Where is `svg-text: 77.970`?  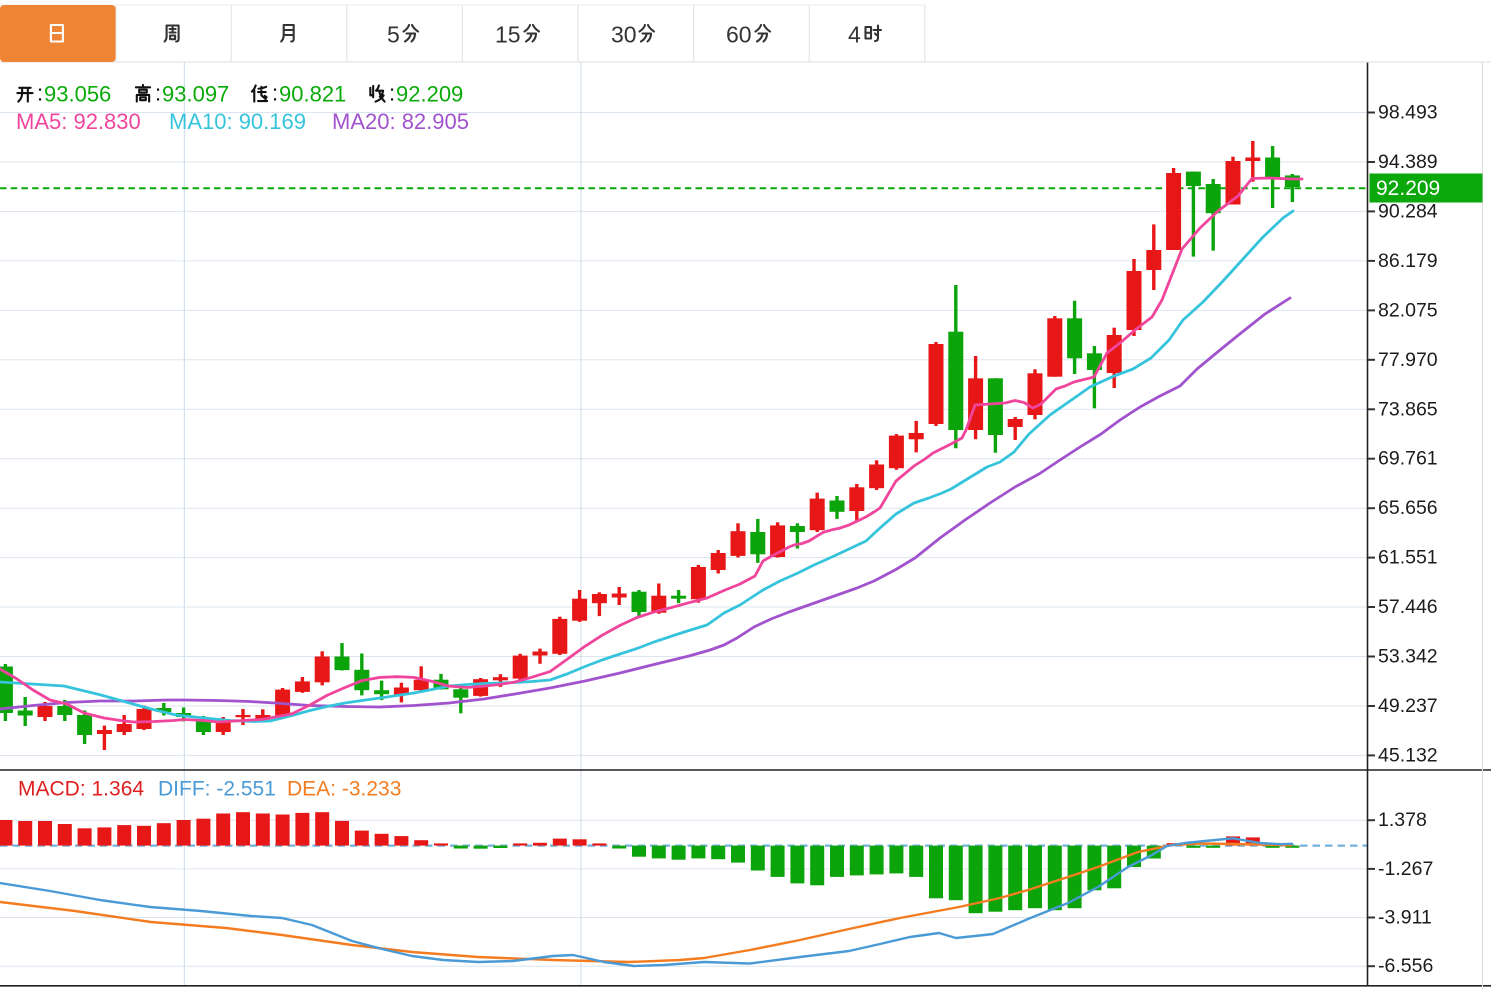 svg-text: 77.970 is located at coordinates (1408, 360).